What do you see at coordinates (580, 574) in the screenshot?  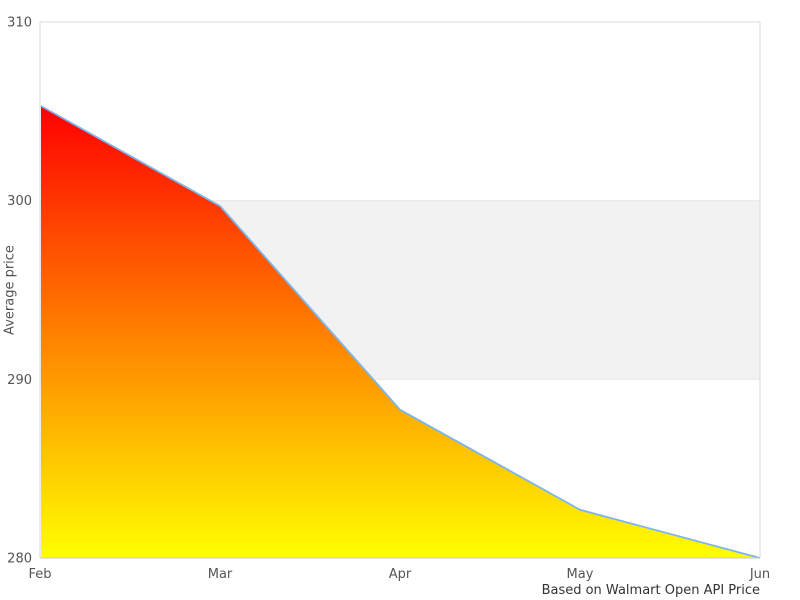 I see `x-tick-label: May` at bounding box center [580, 574].